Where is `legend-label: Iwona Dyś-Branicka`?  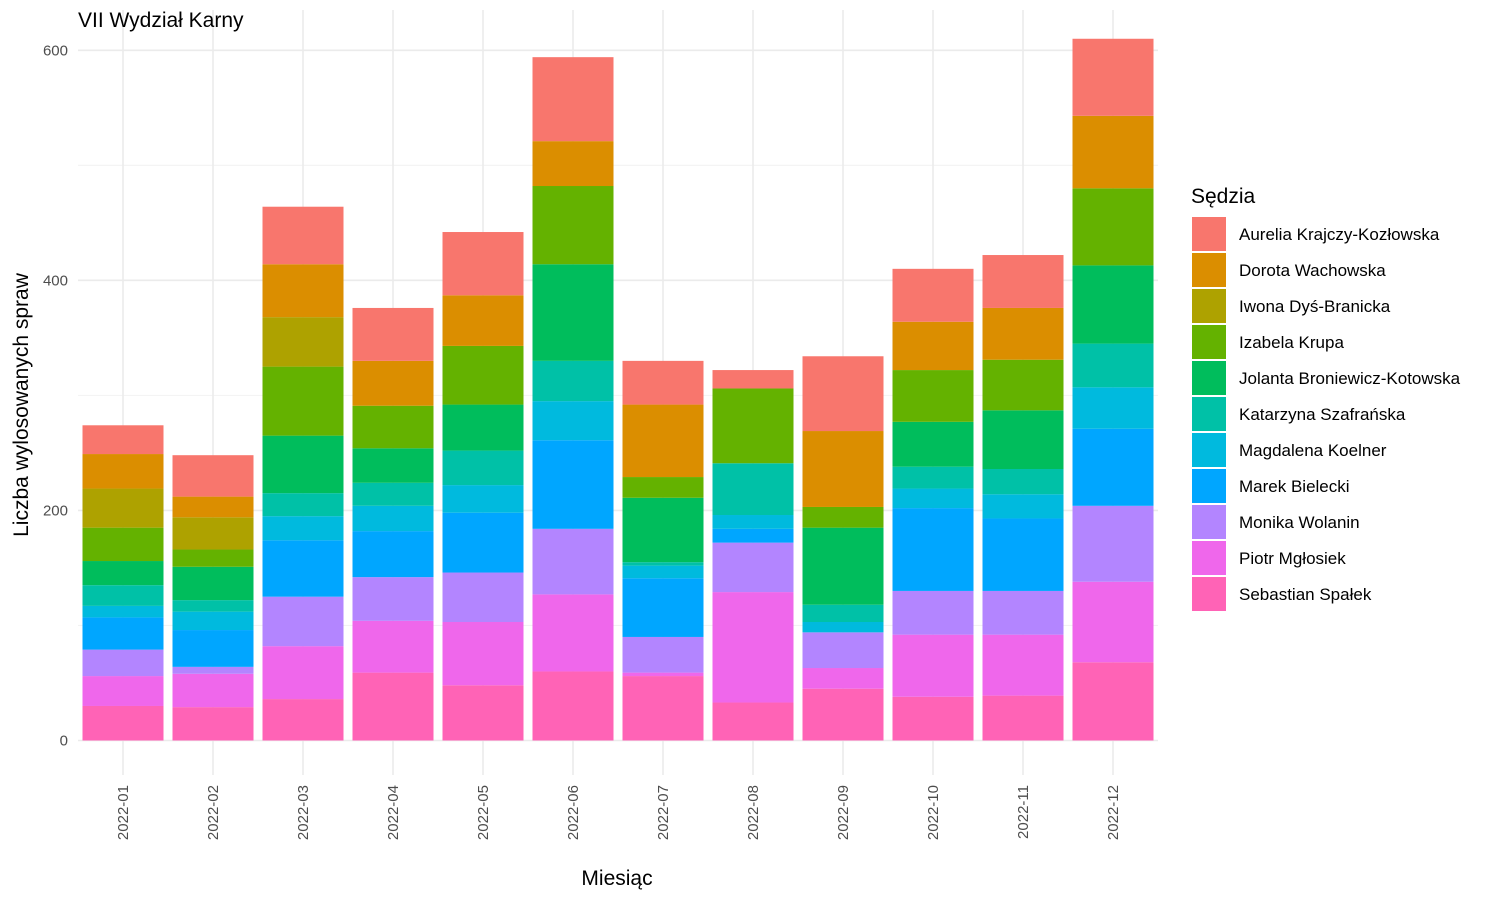
legend-label: Iwona Dyś-Branicka is located at coordinates (1315, 306).